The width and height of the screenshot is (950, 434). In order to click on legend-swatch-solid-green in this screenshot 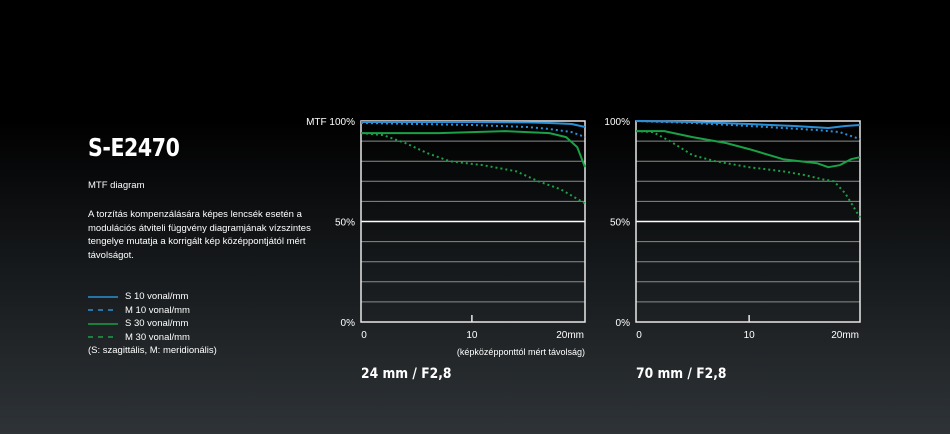, I will do `click(103, 324)`.